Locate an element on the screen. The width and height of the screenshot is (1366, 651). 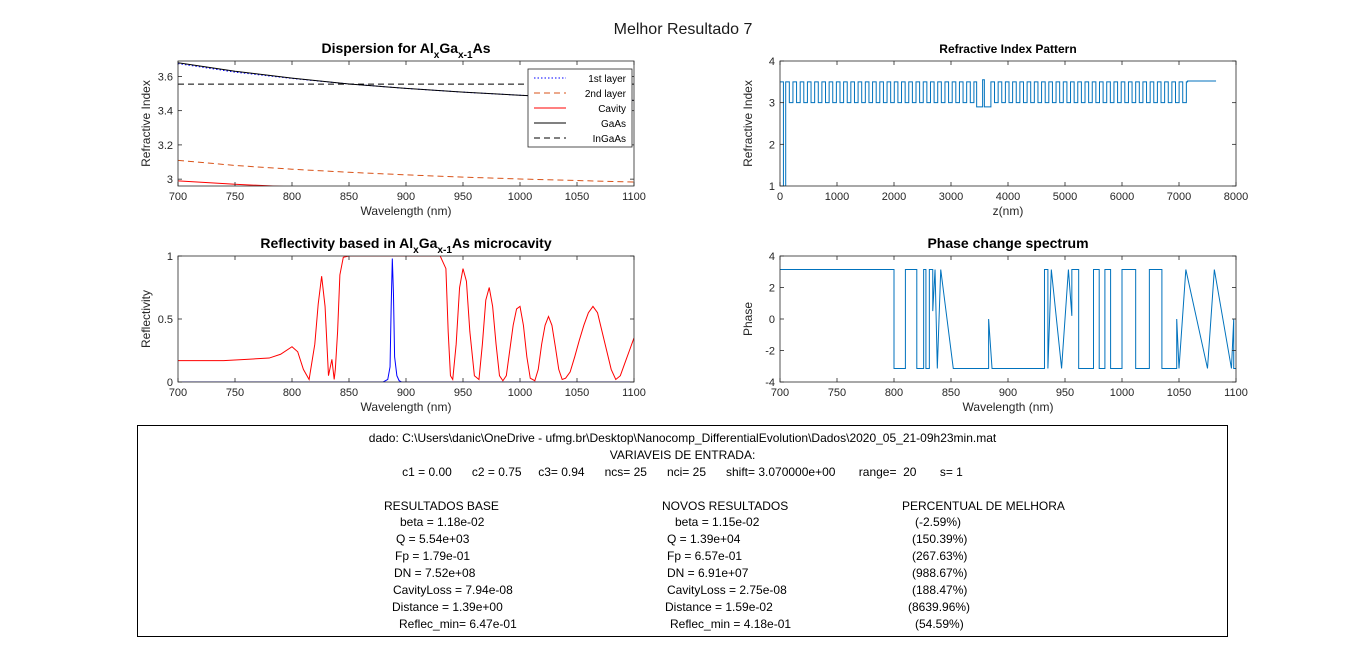
improvement-header: PERCENTUAL DE MELHORA is located at coordinates (983, 506).